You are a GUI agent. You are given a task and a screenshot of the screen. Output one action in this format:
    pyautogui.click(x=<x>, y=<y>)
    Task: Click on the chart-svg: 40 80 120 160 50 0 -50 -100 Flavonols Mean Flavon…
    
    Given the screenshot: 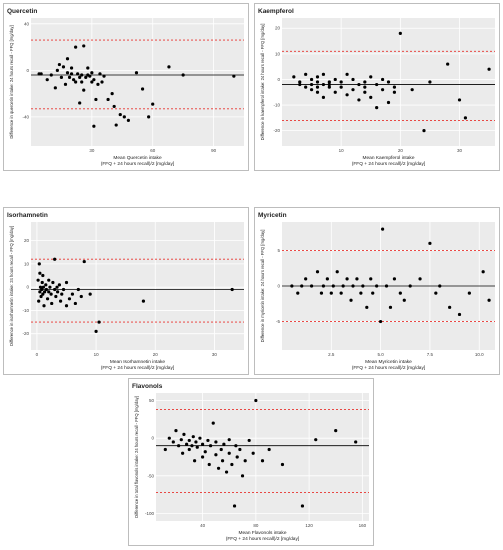 What is the action you would take?
    pyautogui.click(x=250, y=462)
    